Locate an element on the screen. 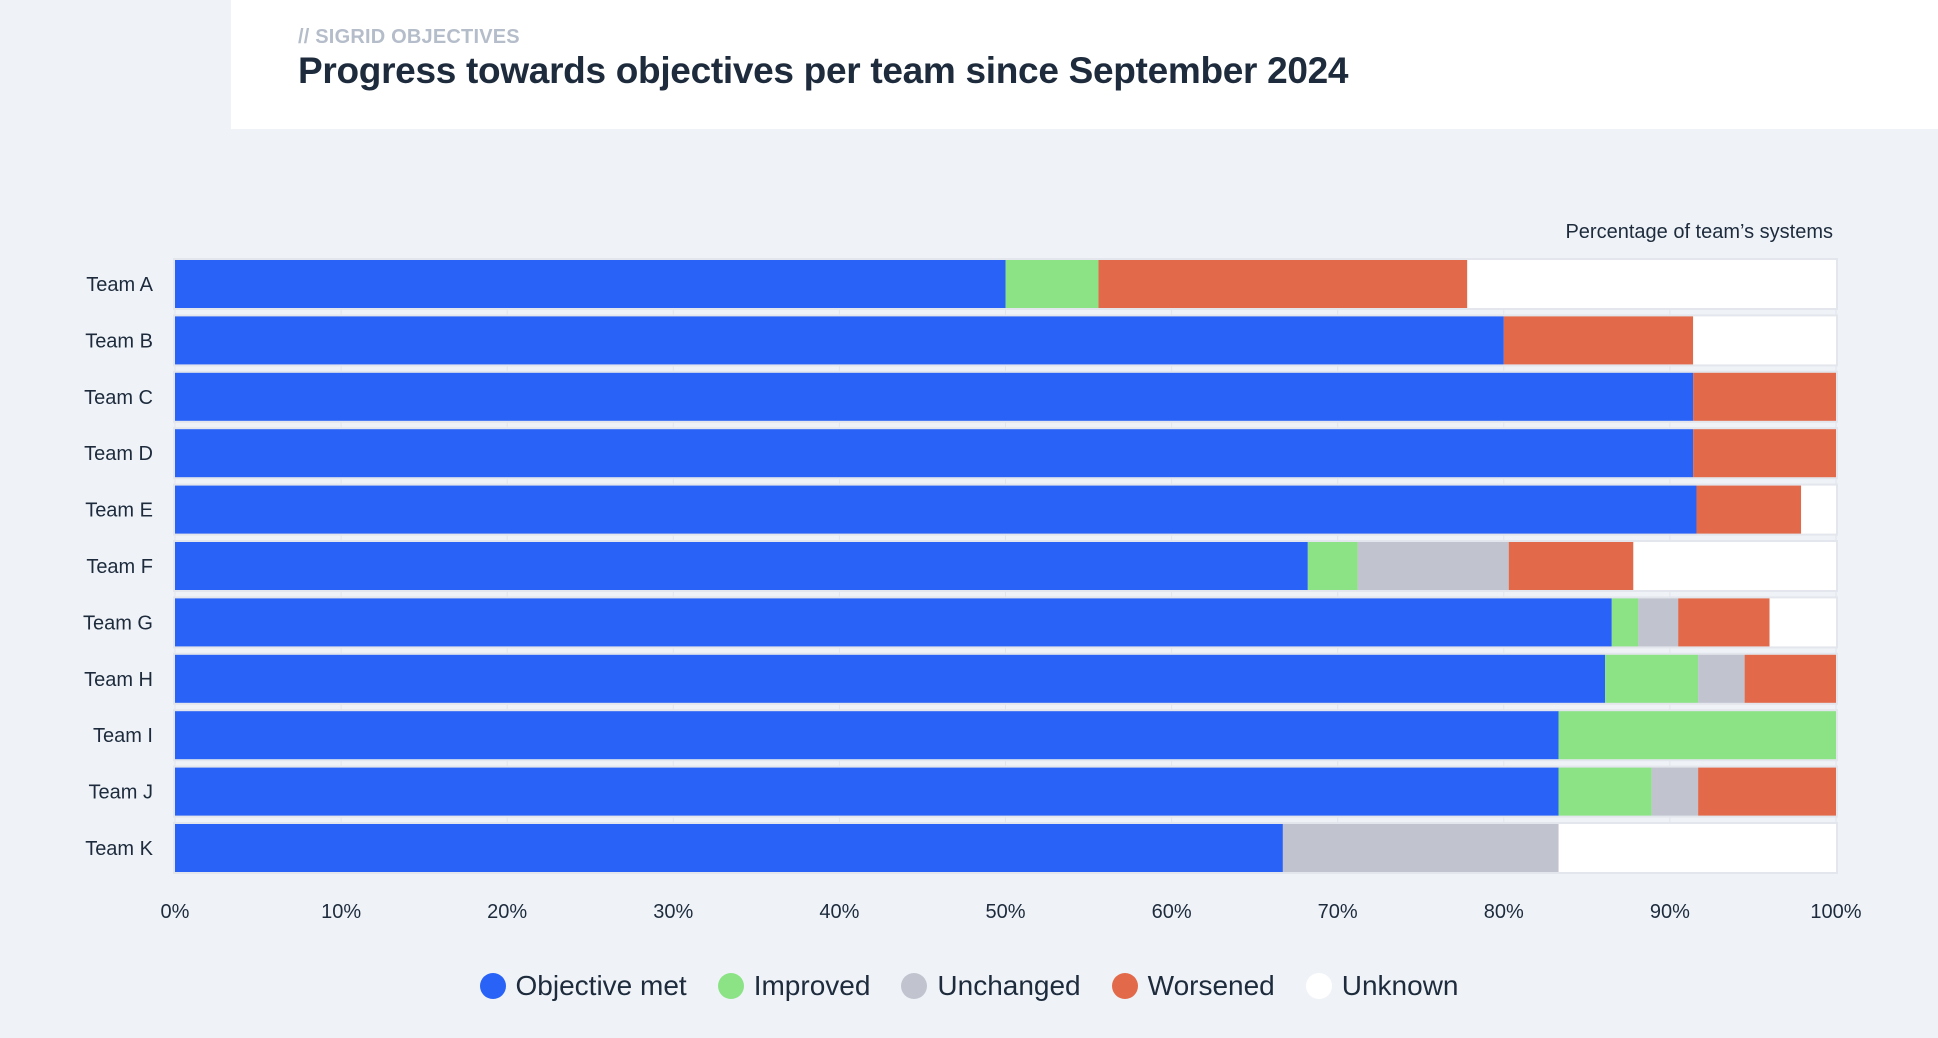 This screenshot has height=1038, width=1938. legend-item-unknown: Unknown is located at coordinates (1382, 986).